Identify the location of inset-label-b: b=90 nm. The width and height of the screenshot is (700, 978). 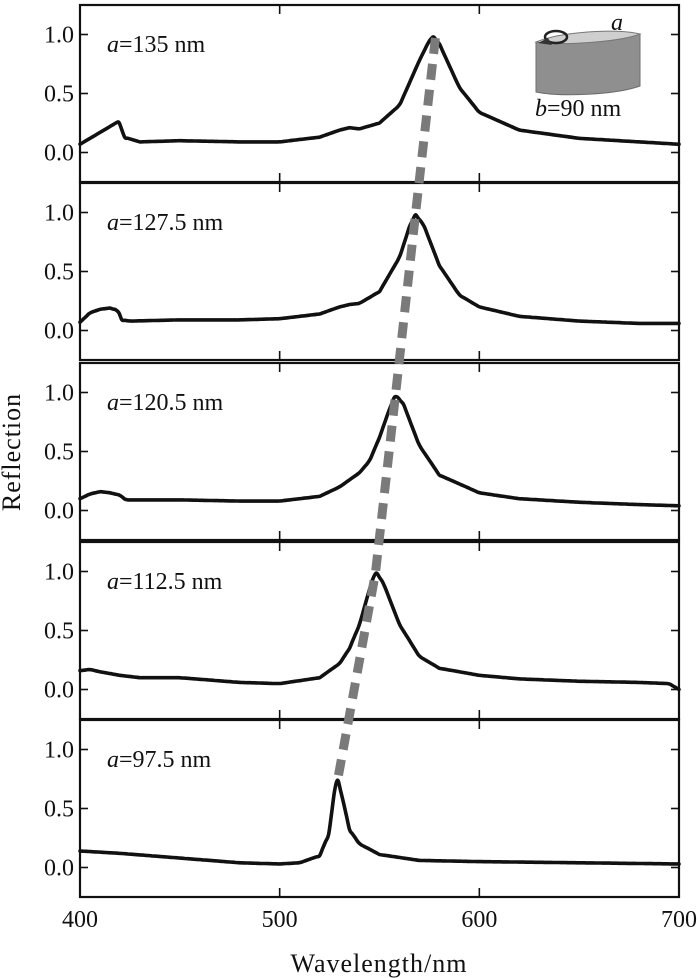
(578, 109).